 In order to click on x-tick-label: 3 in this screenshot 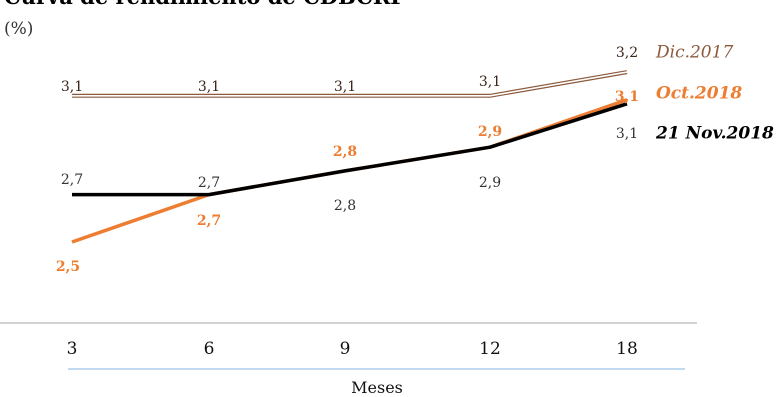, I will do `click(72, 349)`.